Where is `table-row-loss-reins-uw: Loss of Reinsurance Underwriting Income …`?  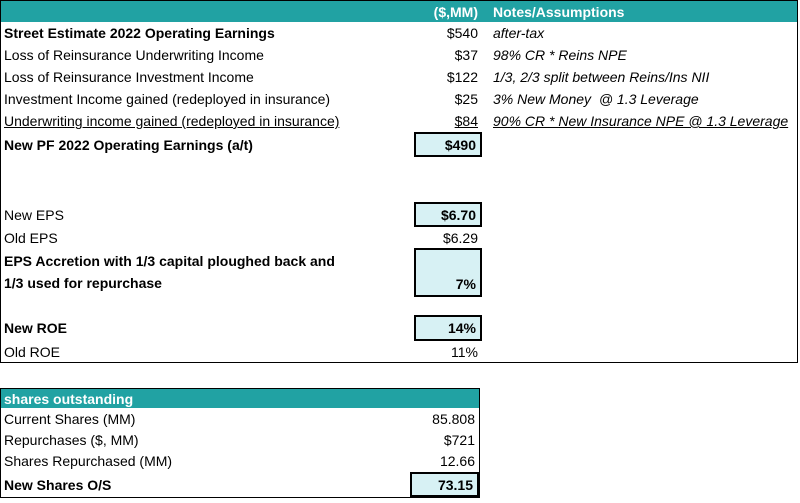 table-row-loss-reins-uw: Loss of Reinsurance Underwriting Income … is located at coordinates (399, 55).